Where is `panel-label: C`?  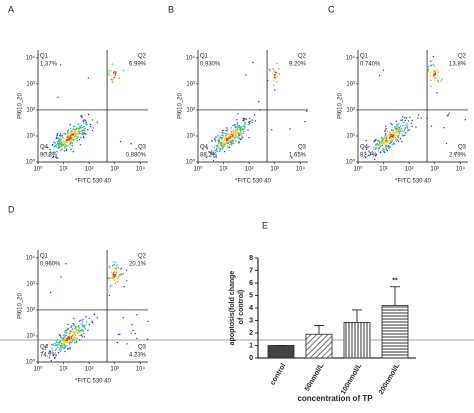
panel-label: C is located at coordinates (331, 9).